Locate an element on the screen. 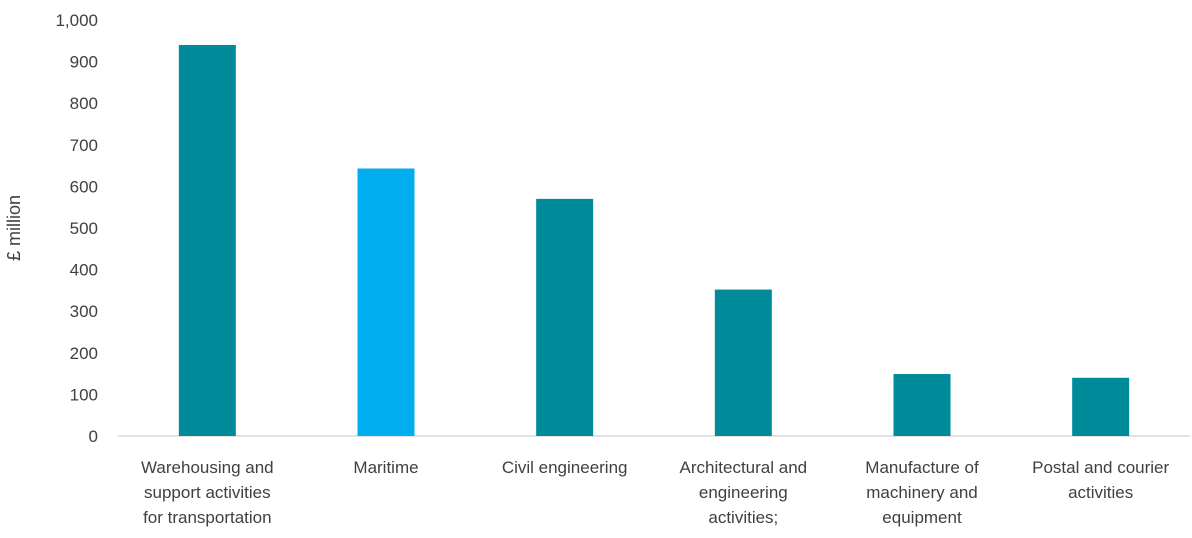 This screenshot has height=538, width=1192. x-category-label: Civil engineering is located at coordinates (565, 467).